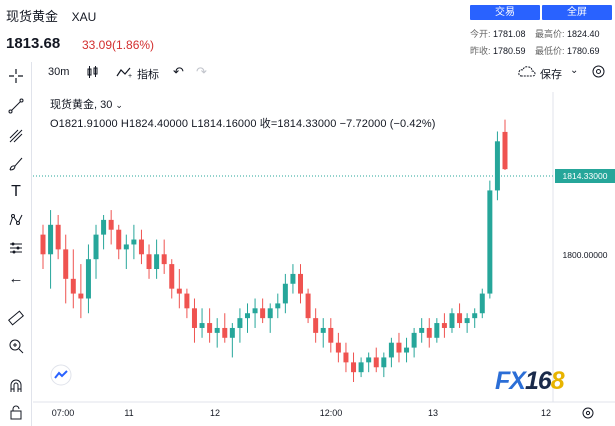 Image resolution: width=615 pixels, height=426 pixels. What do you see at coordinates (585, 176) in the screenshot?
I see `last-price-label: 1814.33000` at bounding box center [585, 176].